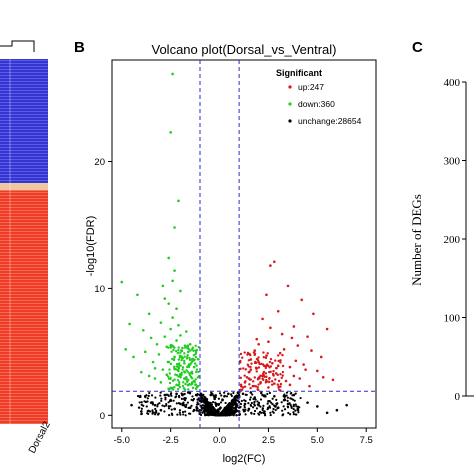 The image size is (474, 474). I want to click on legend: Significant up:247 down:360 unchange:28654, so click(319, 97).